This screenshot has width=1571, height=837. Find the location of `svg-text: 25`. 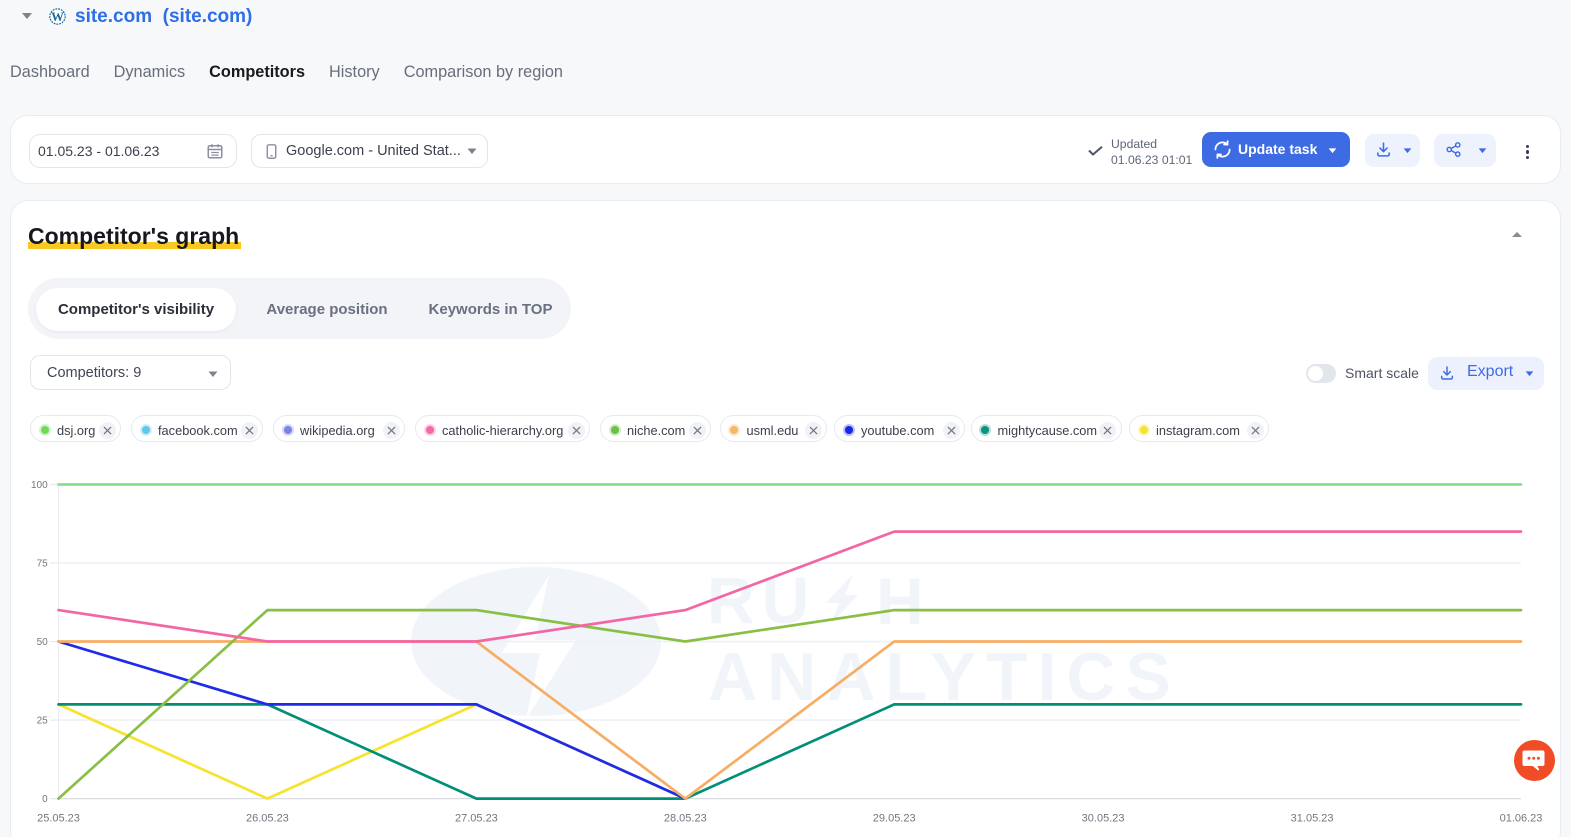

svg-text: 25 is located at coordinates (43, 721).